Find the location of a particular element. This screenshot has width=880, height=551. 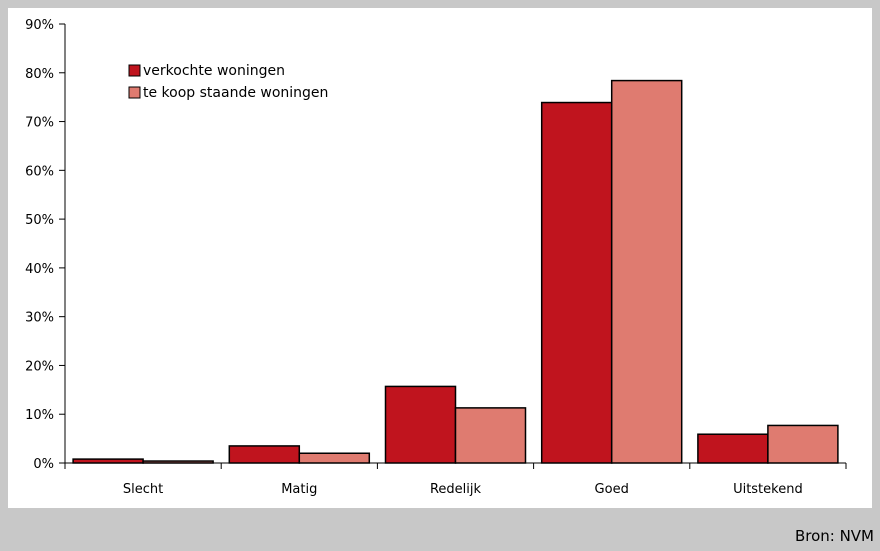

y-tick-label: 40% is located at coordinates (39, 269).